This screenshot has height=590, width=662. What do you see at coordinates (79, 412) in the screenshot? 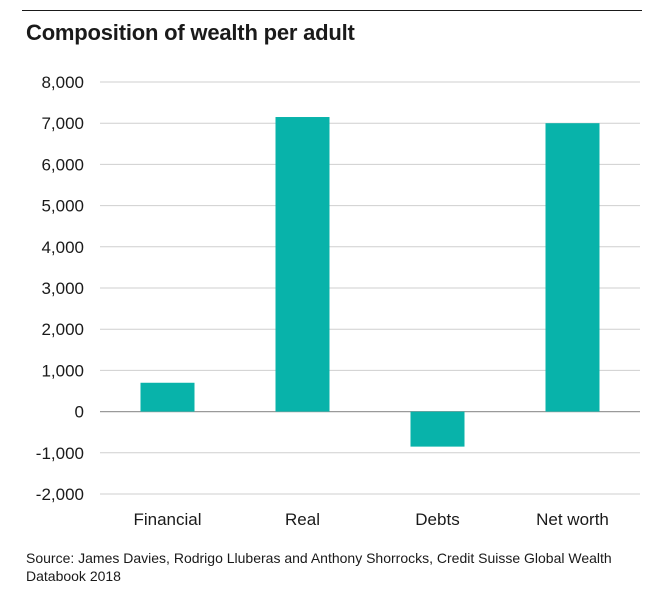
I see `y-tick-label: 0` at bounding box center [79, 412].